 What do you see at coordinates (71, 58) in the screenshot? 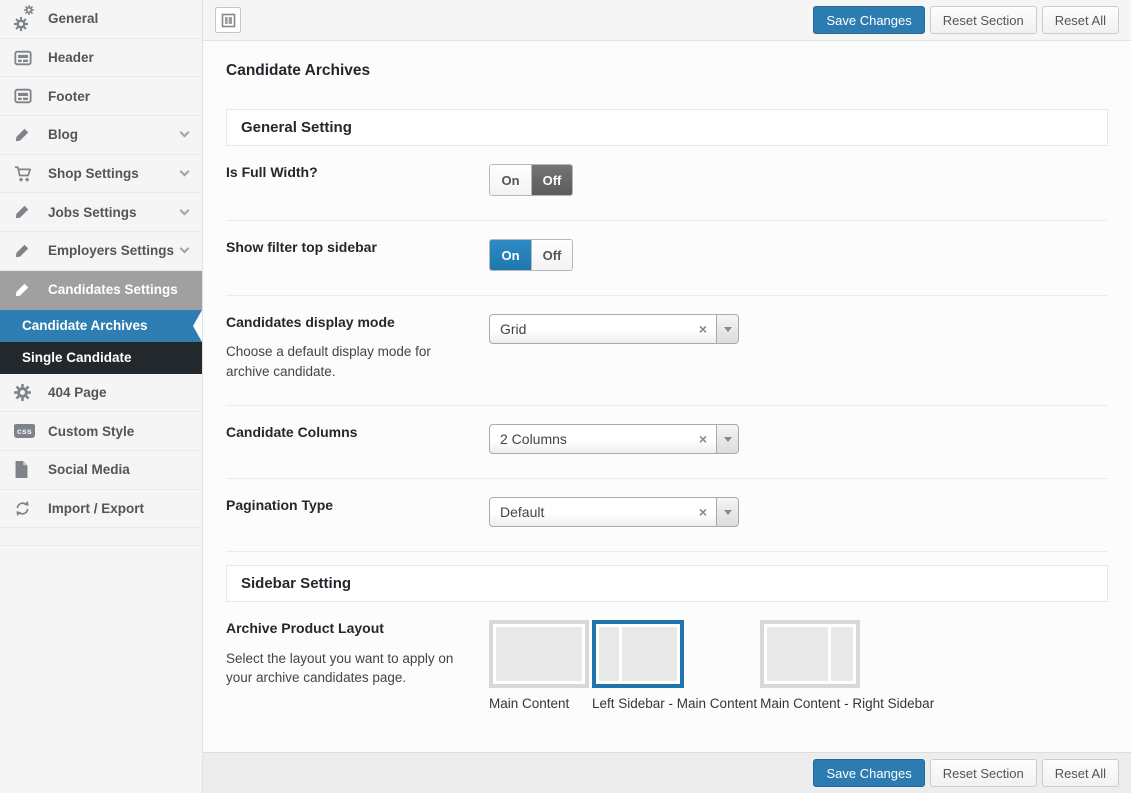
I see `sidebar-item-label: Header` at bounding box center [71, 58].